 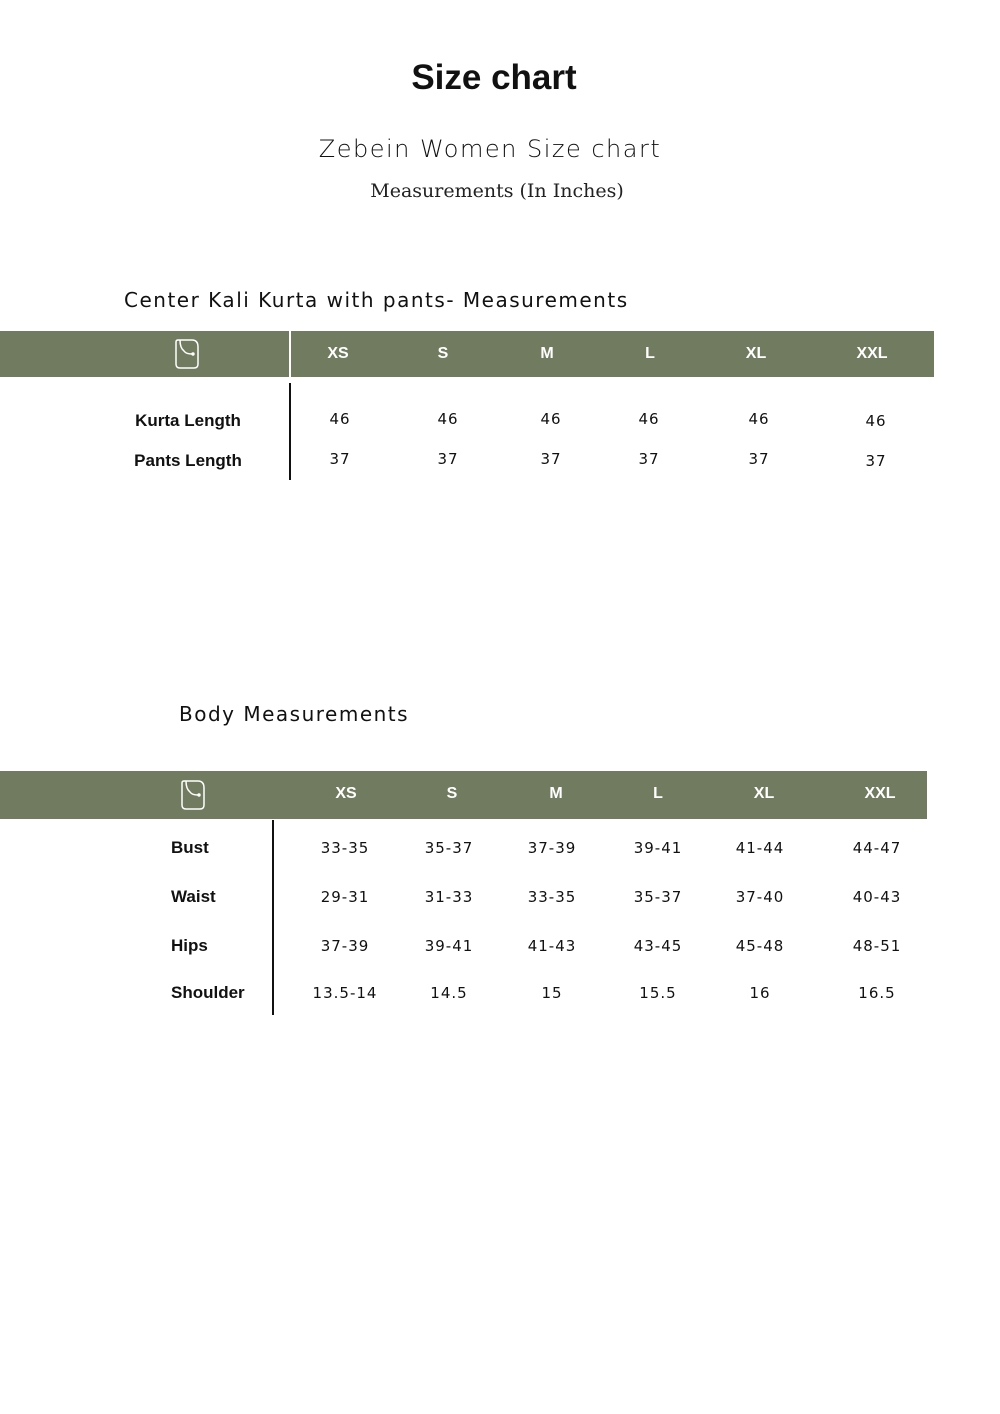 I want to click on row-label: Hips, so click(x=189, y=945).